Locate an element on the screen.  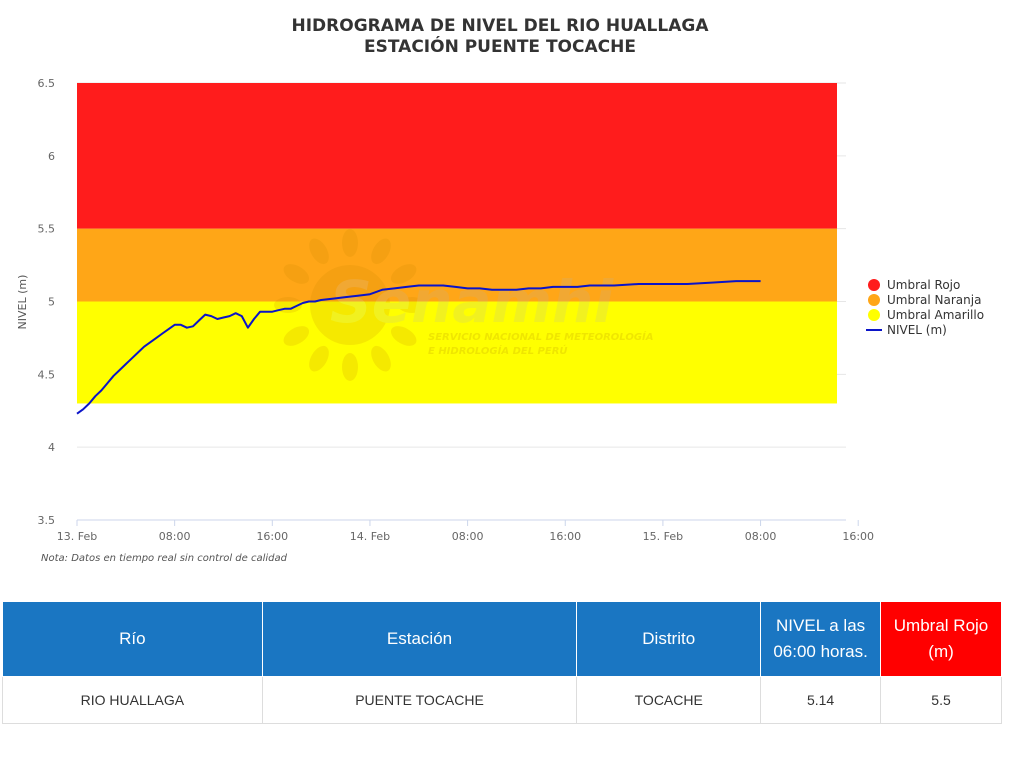
header-umbral-rojo: Umbral Rojo (m) is located at coordinates (941, 639).